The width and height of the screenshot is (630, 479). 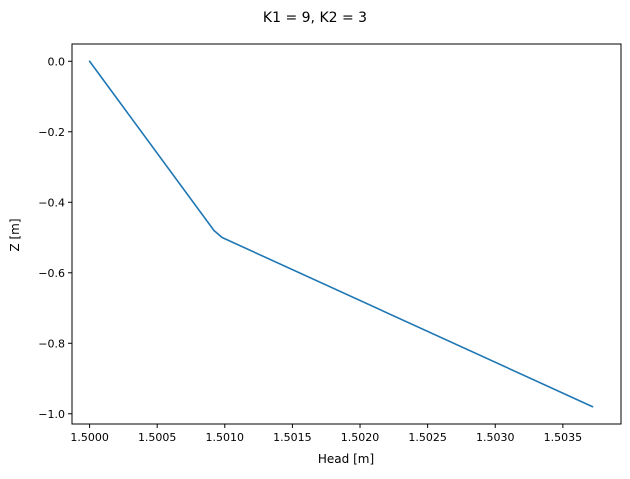 What do you see at coordinates (360, 437) in the screenshot?
I see `x-tick-label: 1.5020` at bounding box center [360, 437].